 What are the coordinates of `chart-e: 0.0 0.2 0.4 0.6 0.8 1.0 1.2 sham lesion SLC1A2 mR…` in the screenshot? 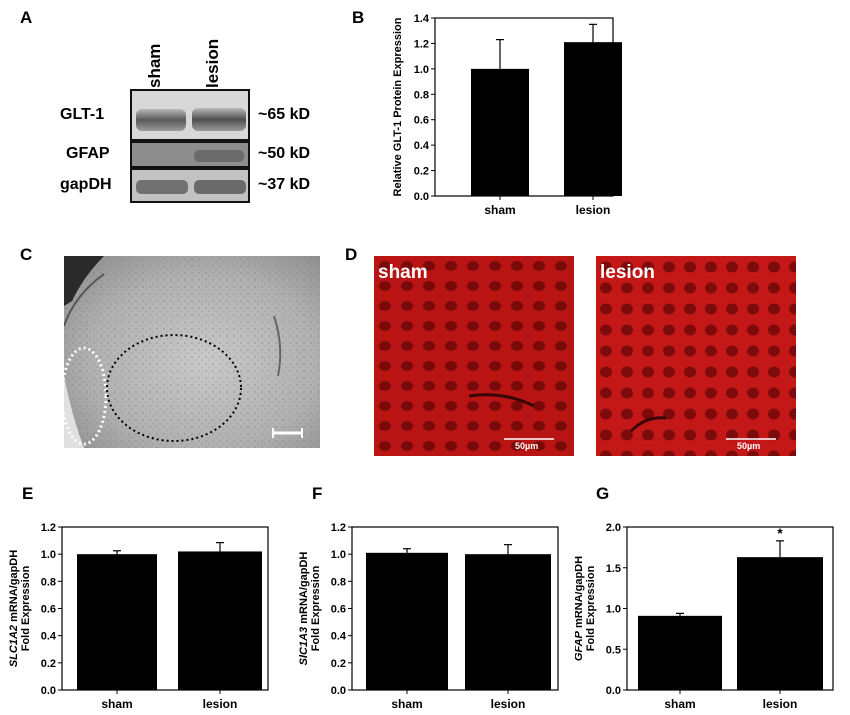 It's located at (138, 616).